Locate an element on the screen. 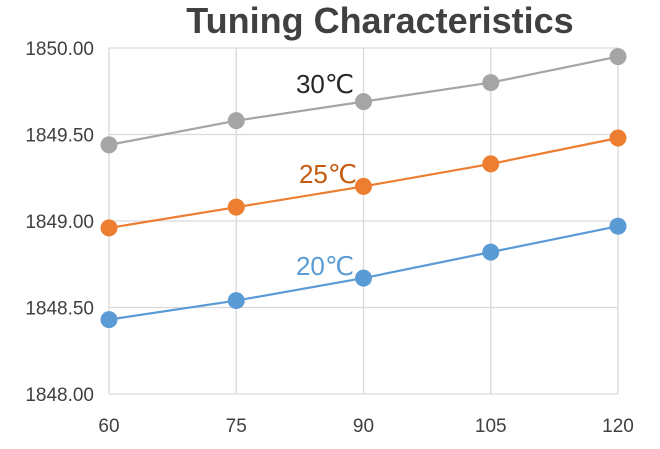 This screenshot has height=449, width=660. x-tick-label: 60 is located at coordinates (108, 426).